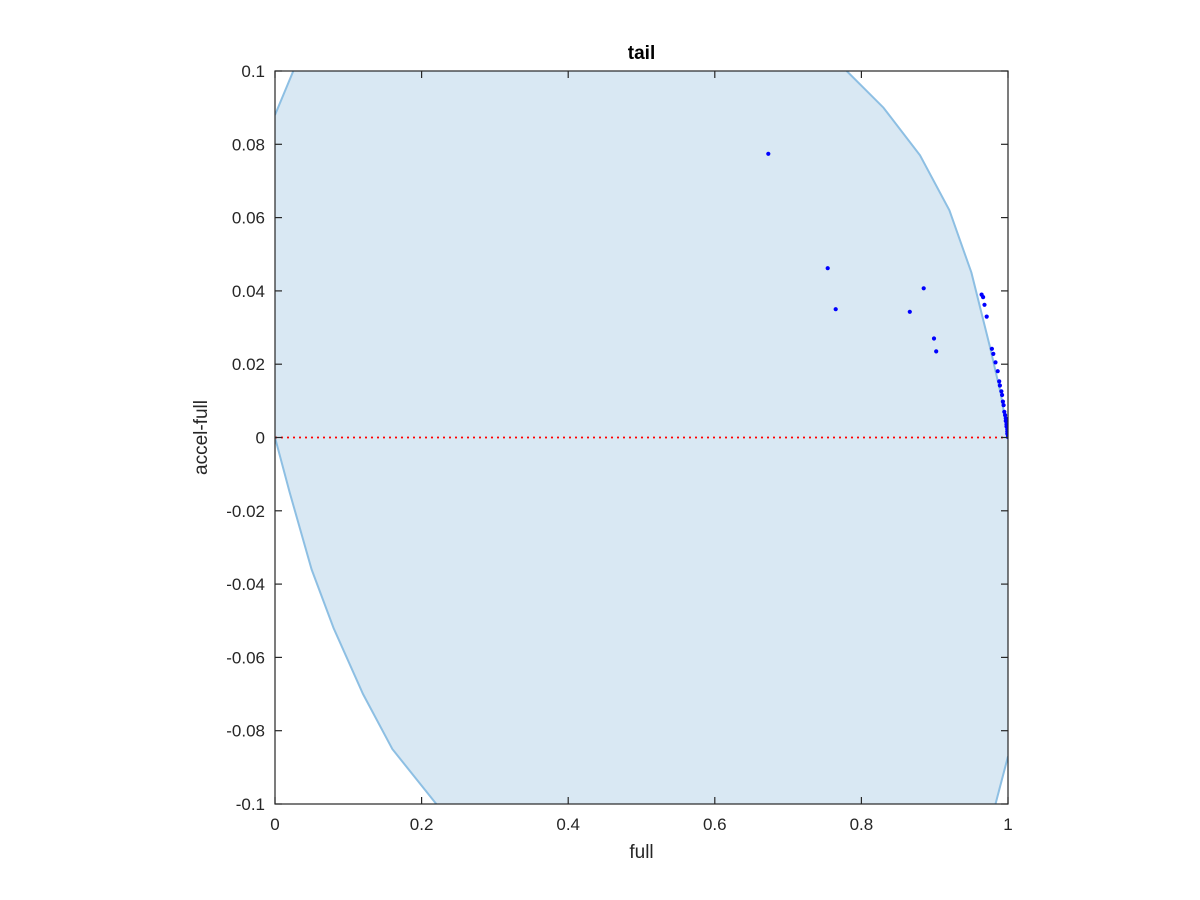  Describe the element at coordinates (568, 824) in the screenshot. I see `x-tick-label: 0.4` at that location.